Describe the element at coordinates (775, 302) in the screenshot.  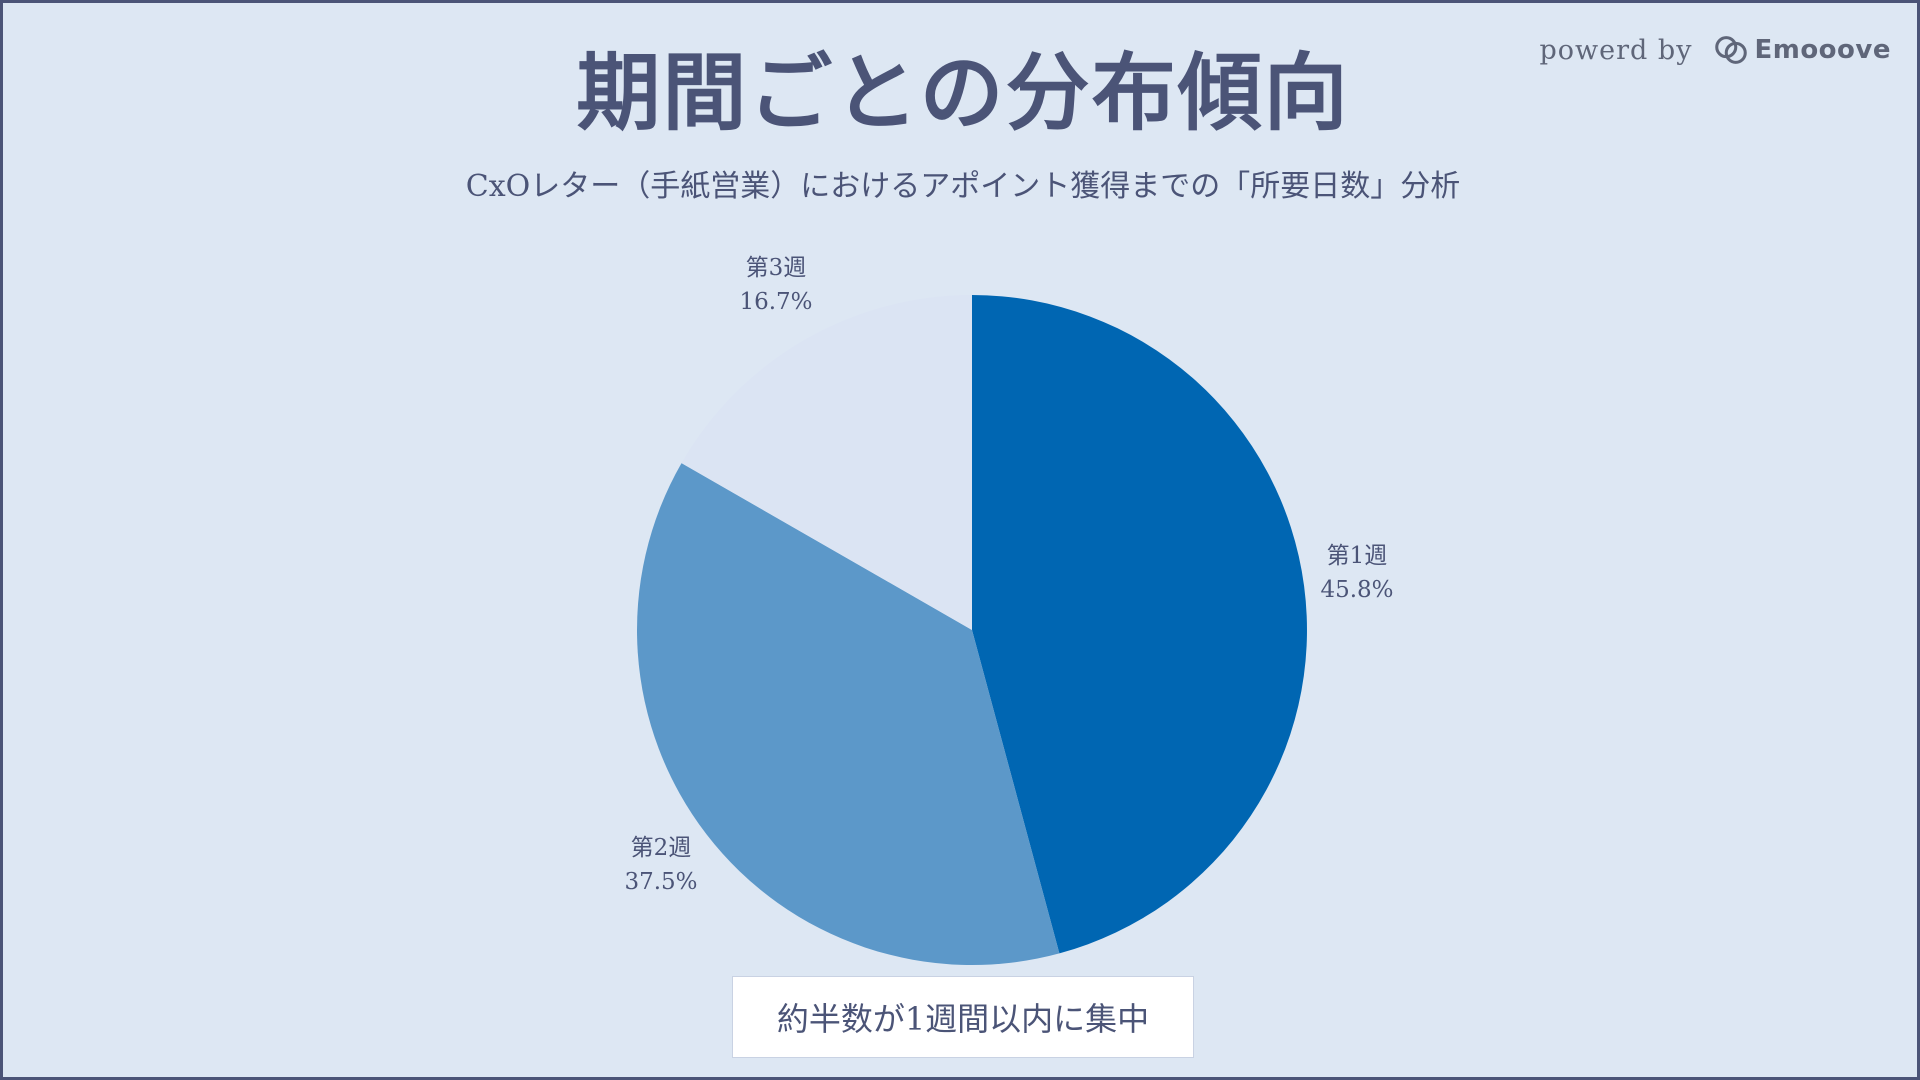
I see `slice-value-week-3: 16.7%` at that location.